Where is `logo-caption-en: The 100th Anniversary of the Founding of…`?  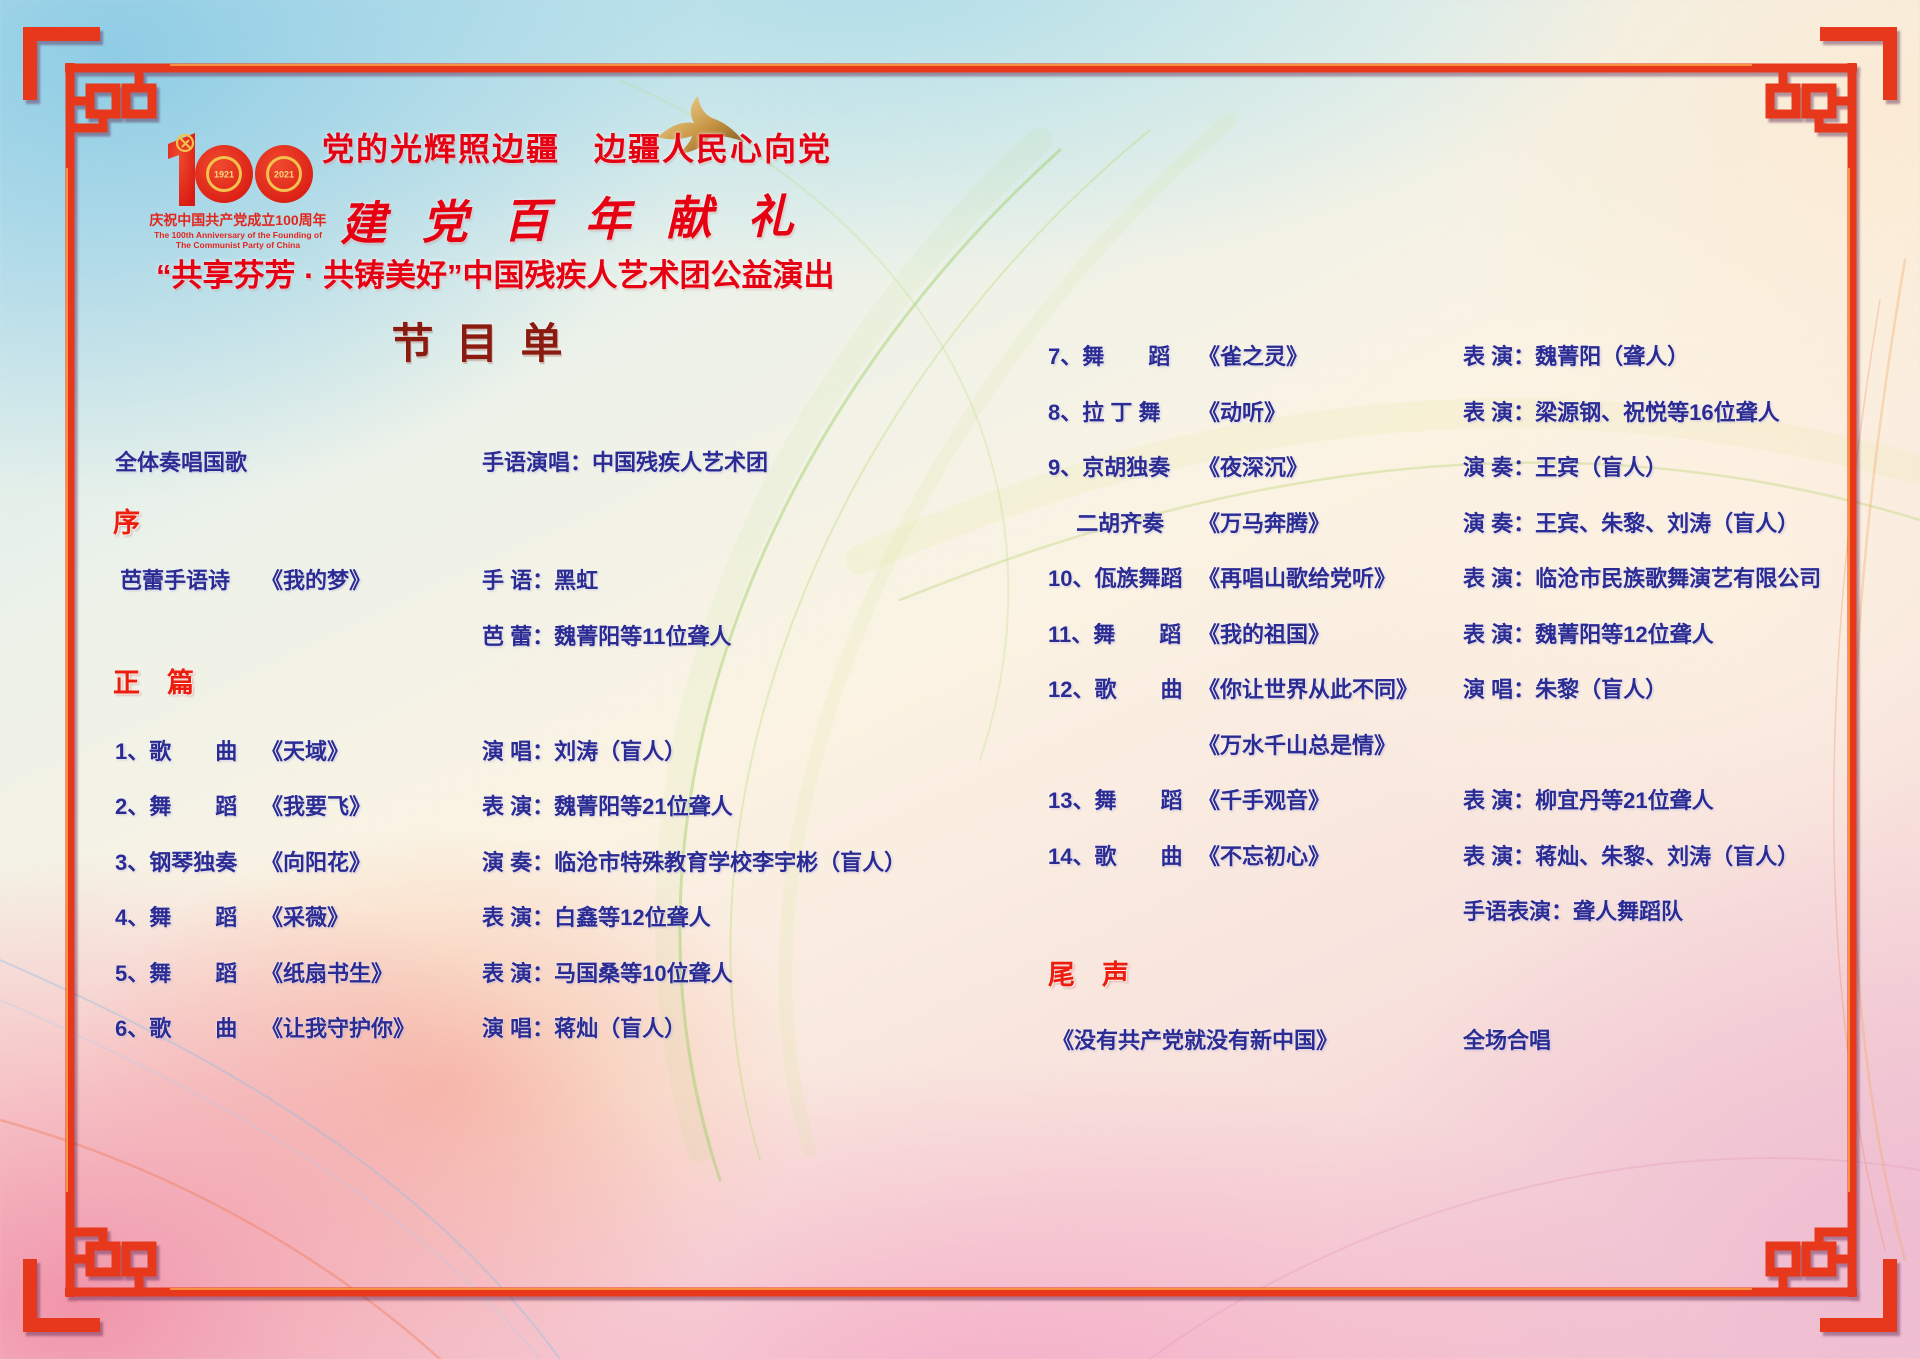
logo-caption-en: The 100th Anniversary of the Founding of… is located at coordinates (238, 240).